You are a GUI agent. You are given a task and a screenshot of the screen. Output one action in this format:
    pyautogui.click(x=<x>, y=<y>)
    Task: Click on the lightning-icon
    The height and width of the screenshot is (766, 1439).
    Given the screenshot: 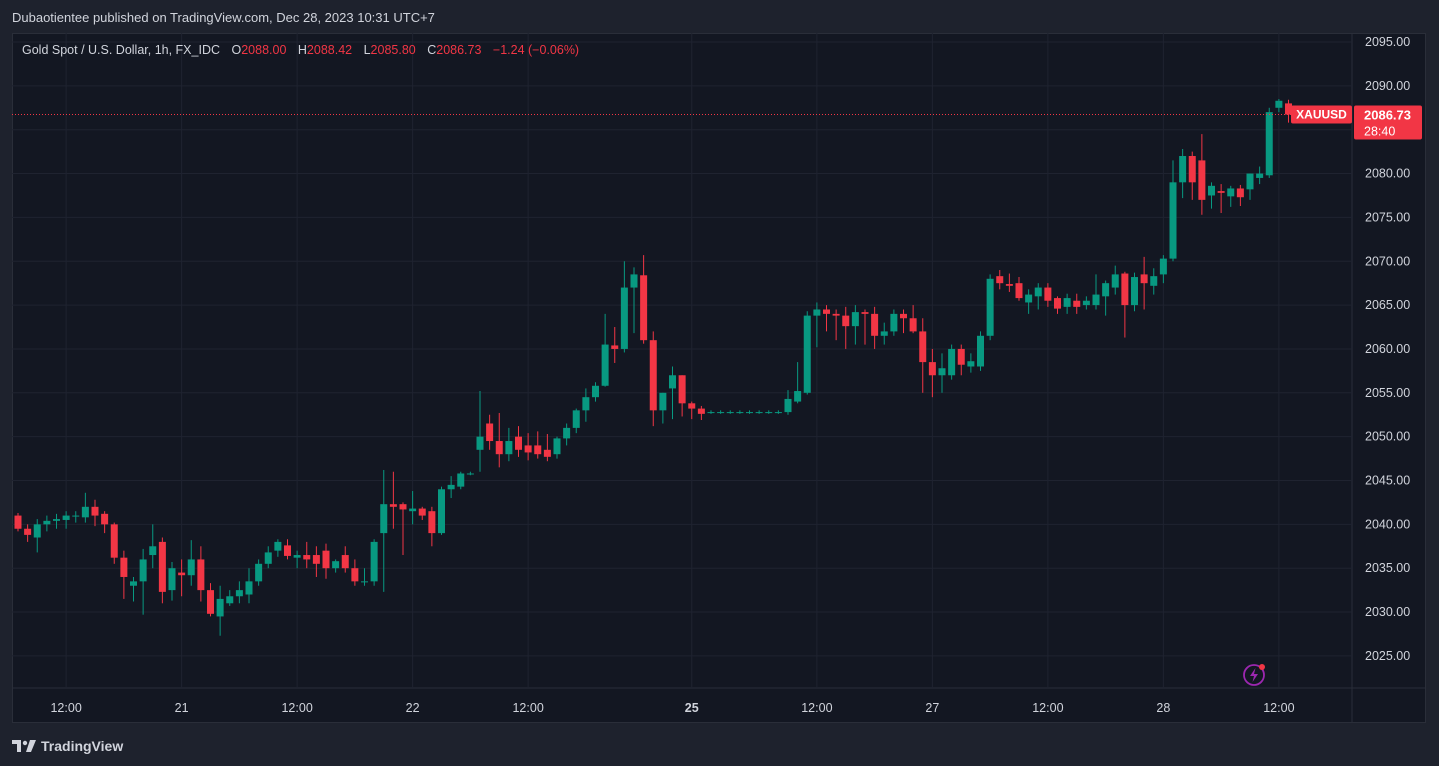 What is the action you would take?
    pyautogui.click(x=1254, y=675)
    